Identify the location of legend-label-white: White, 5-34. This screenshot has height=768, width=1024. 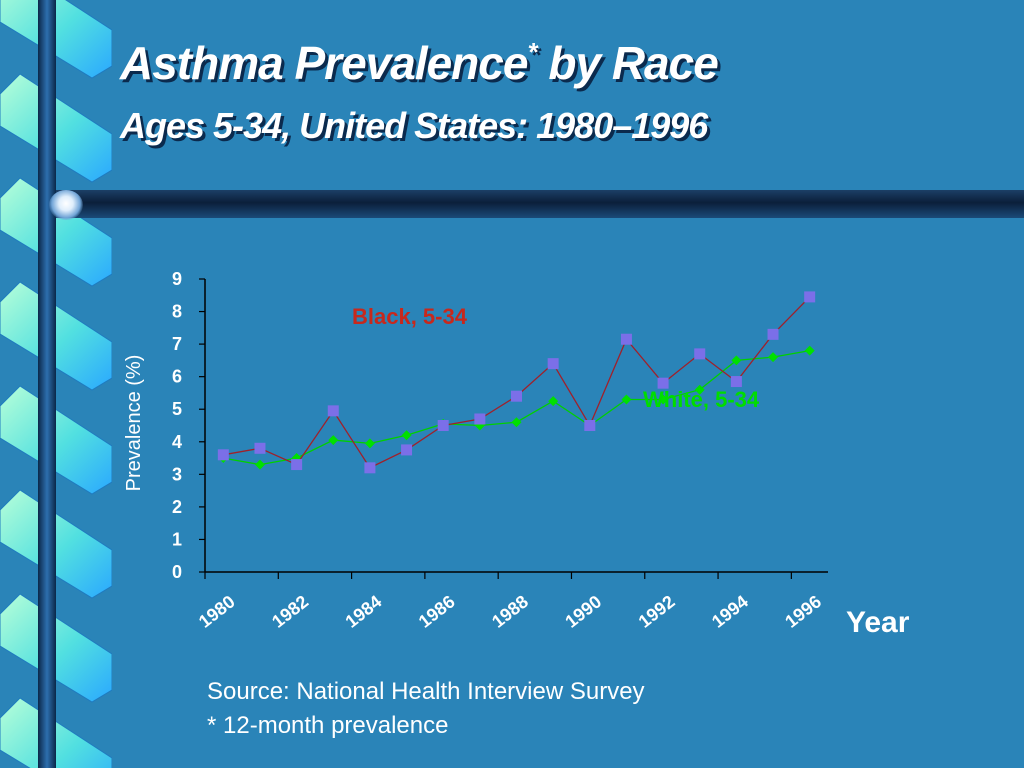
(701, 399).